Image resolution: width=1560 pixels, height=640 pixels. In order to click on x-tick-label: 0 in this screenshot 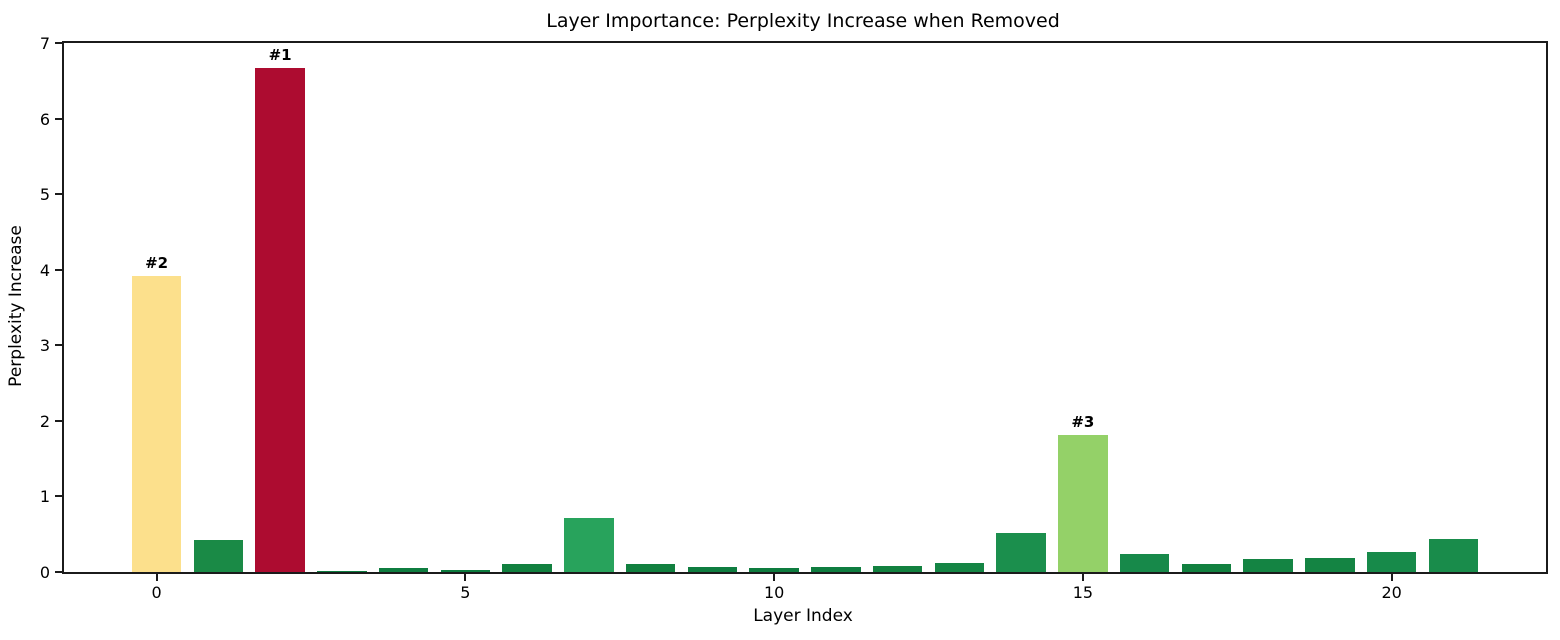, I will do `click(156, 592)`.